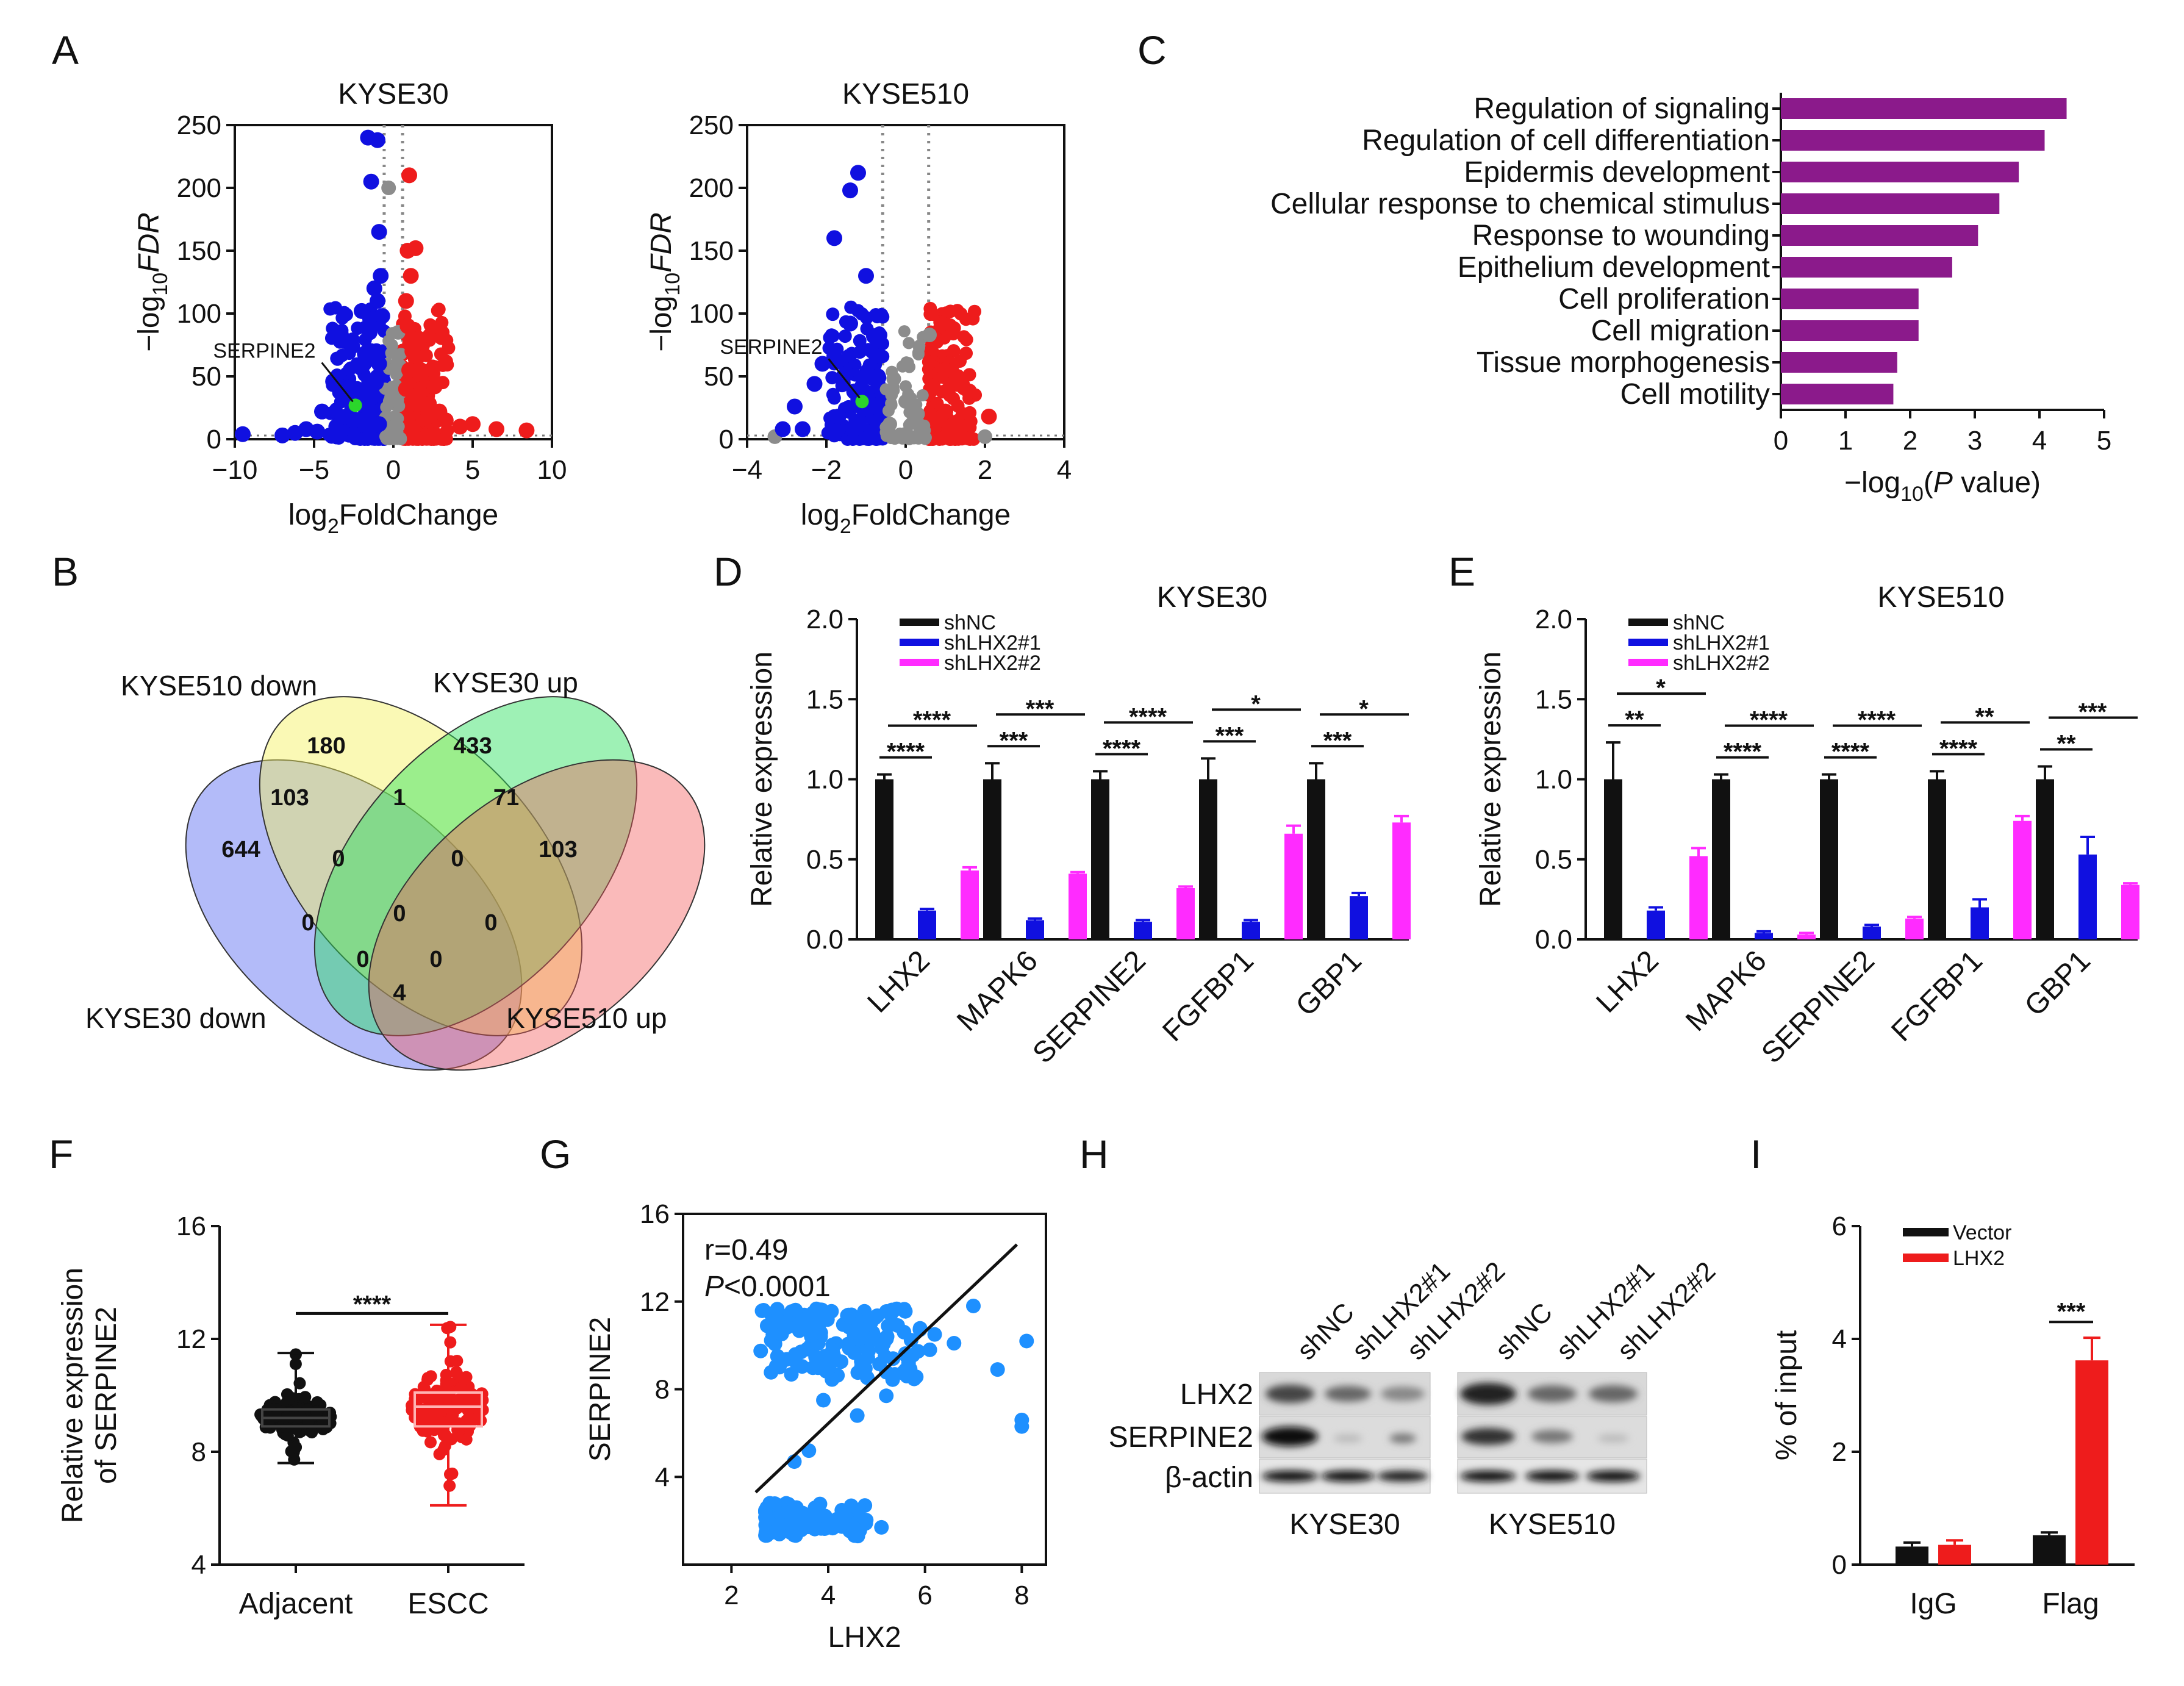 The image size is (2184, 1686). Describe the element at coordinates (1617, 172) in the screenshot. I see `go-term-label: Epidermis development` at that location.